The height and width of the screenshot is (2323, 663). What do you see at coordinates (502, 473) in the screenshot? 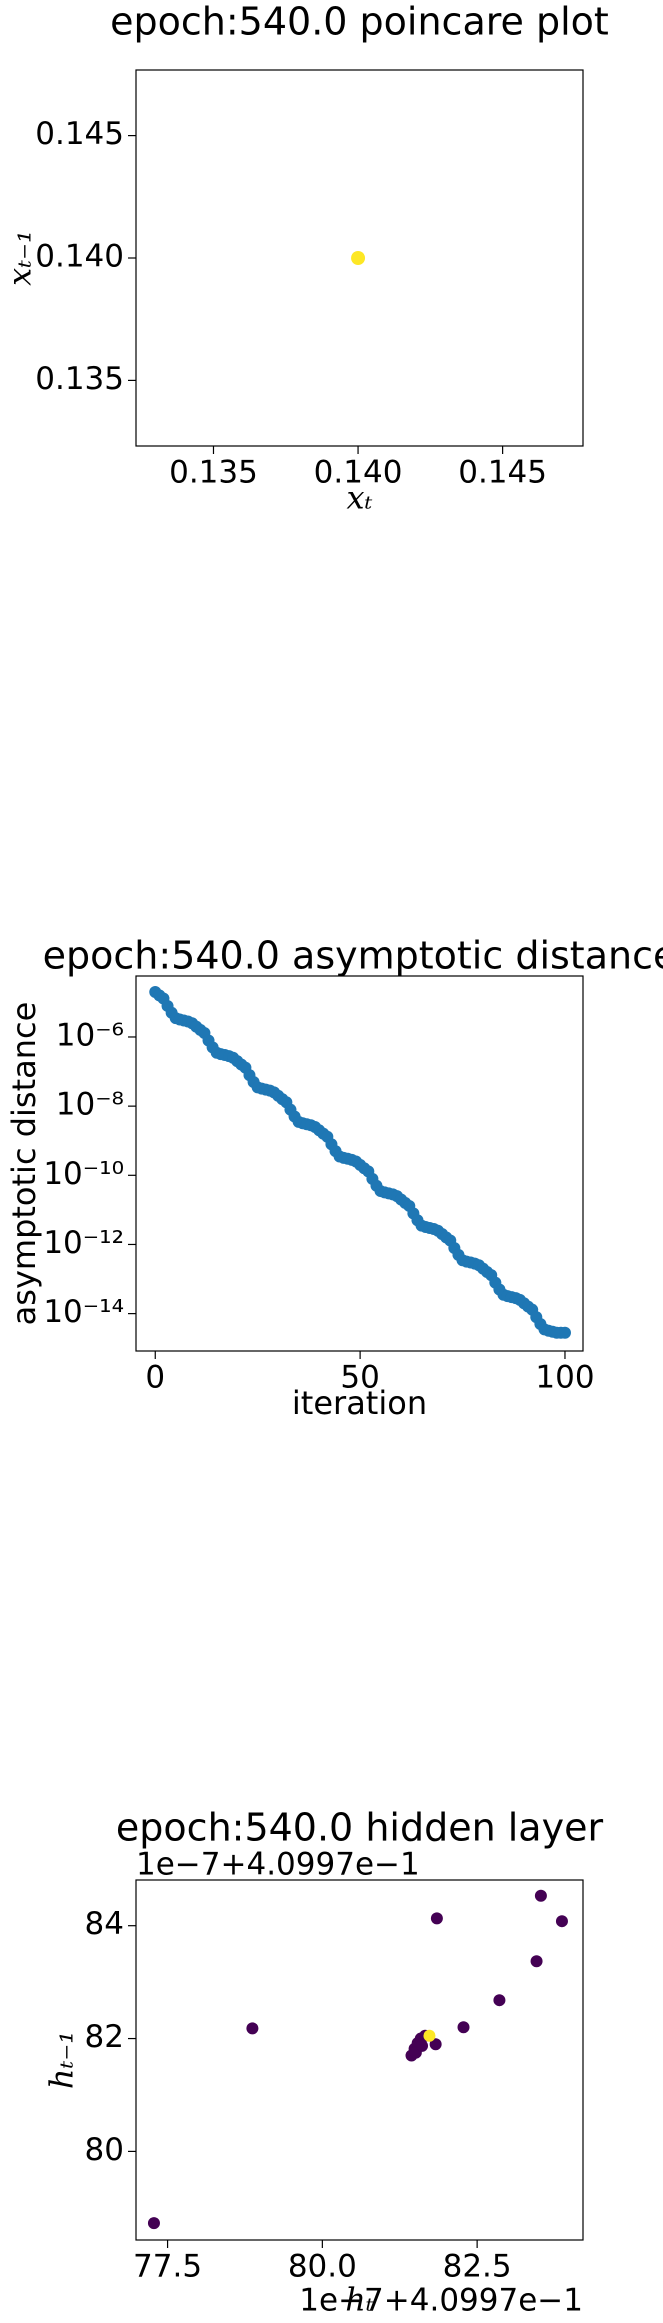
I see `x-tick-label: 0.145` at bounding box center [502, 473].